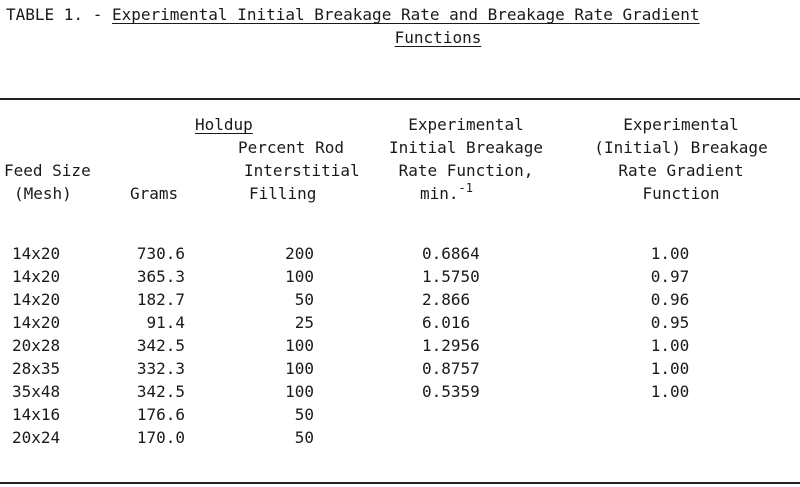  What do you see at coordinates (439, 193) in the screenshot?
I see `header-initial-rate-unit: min.` at bounding box center [439, 193].